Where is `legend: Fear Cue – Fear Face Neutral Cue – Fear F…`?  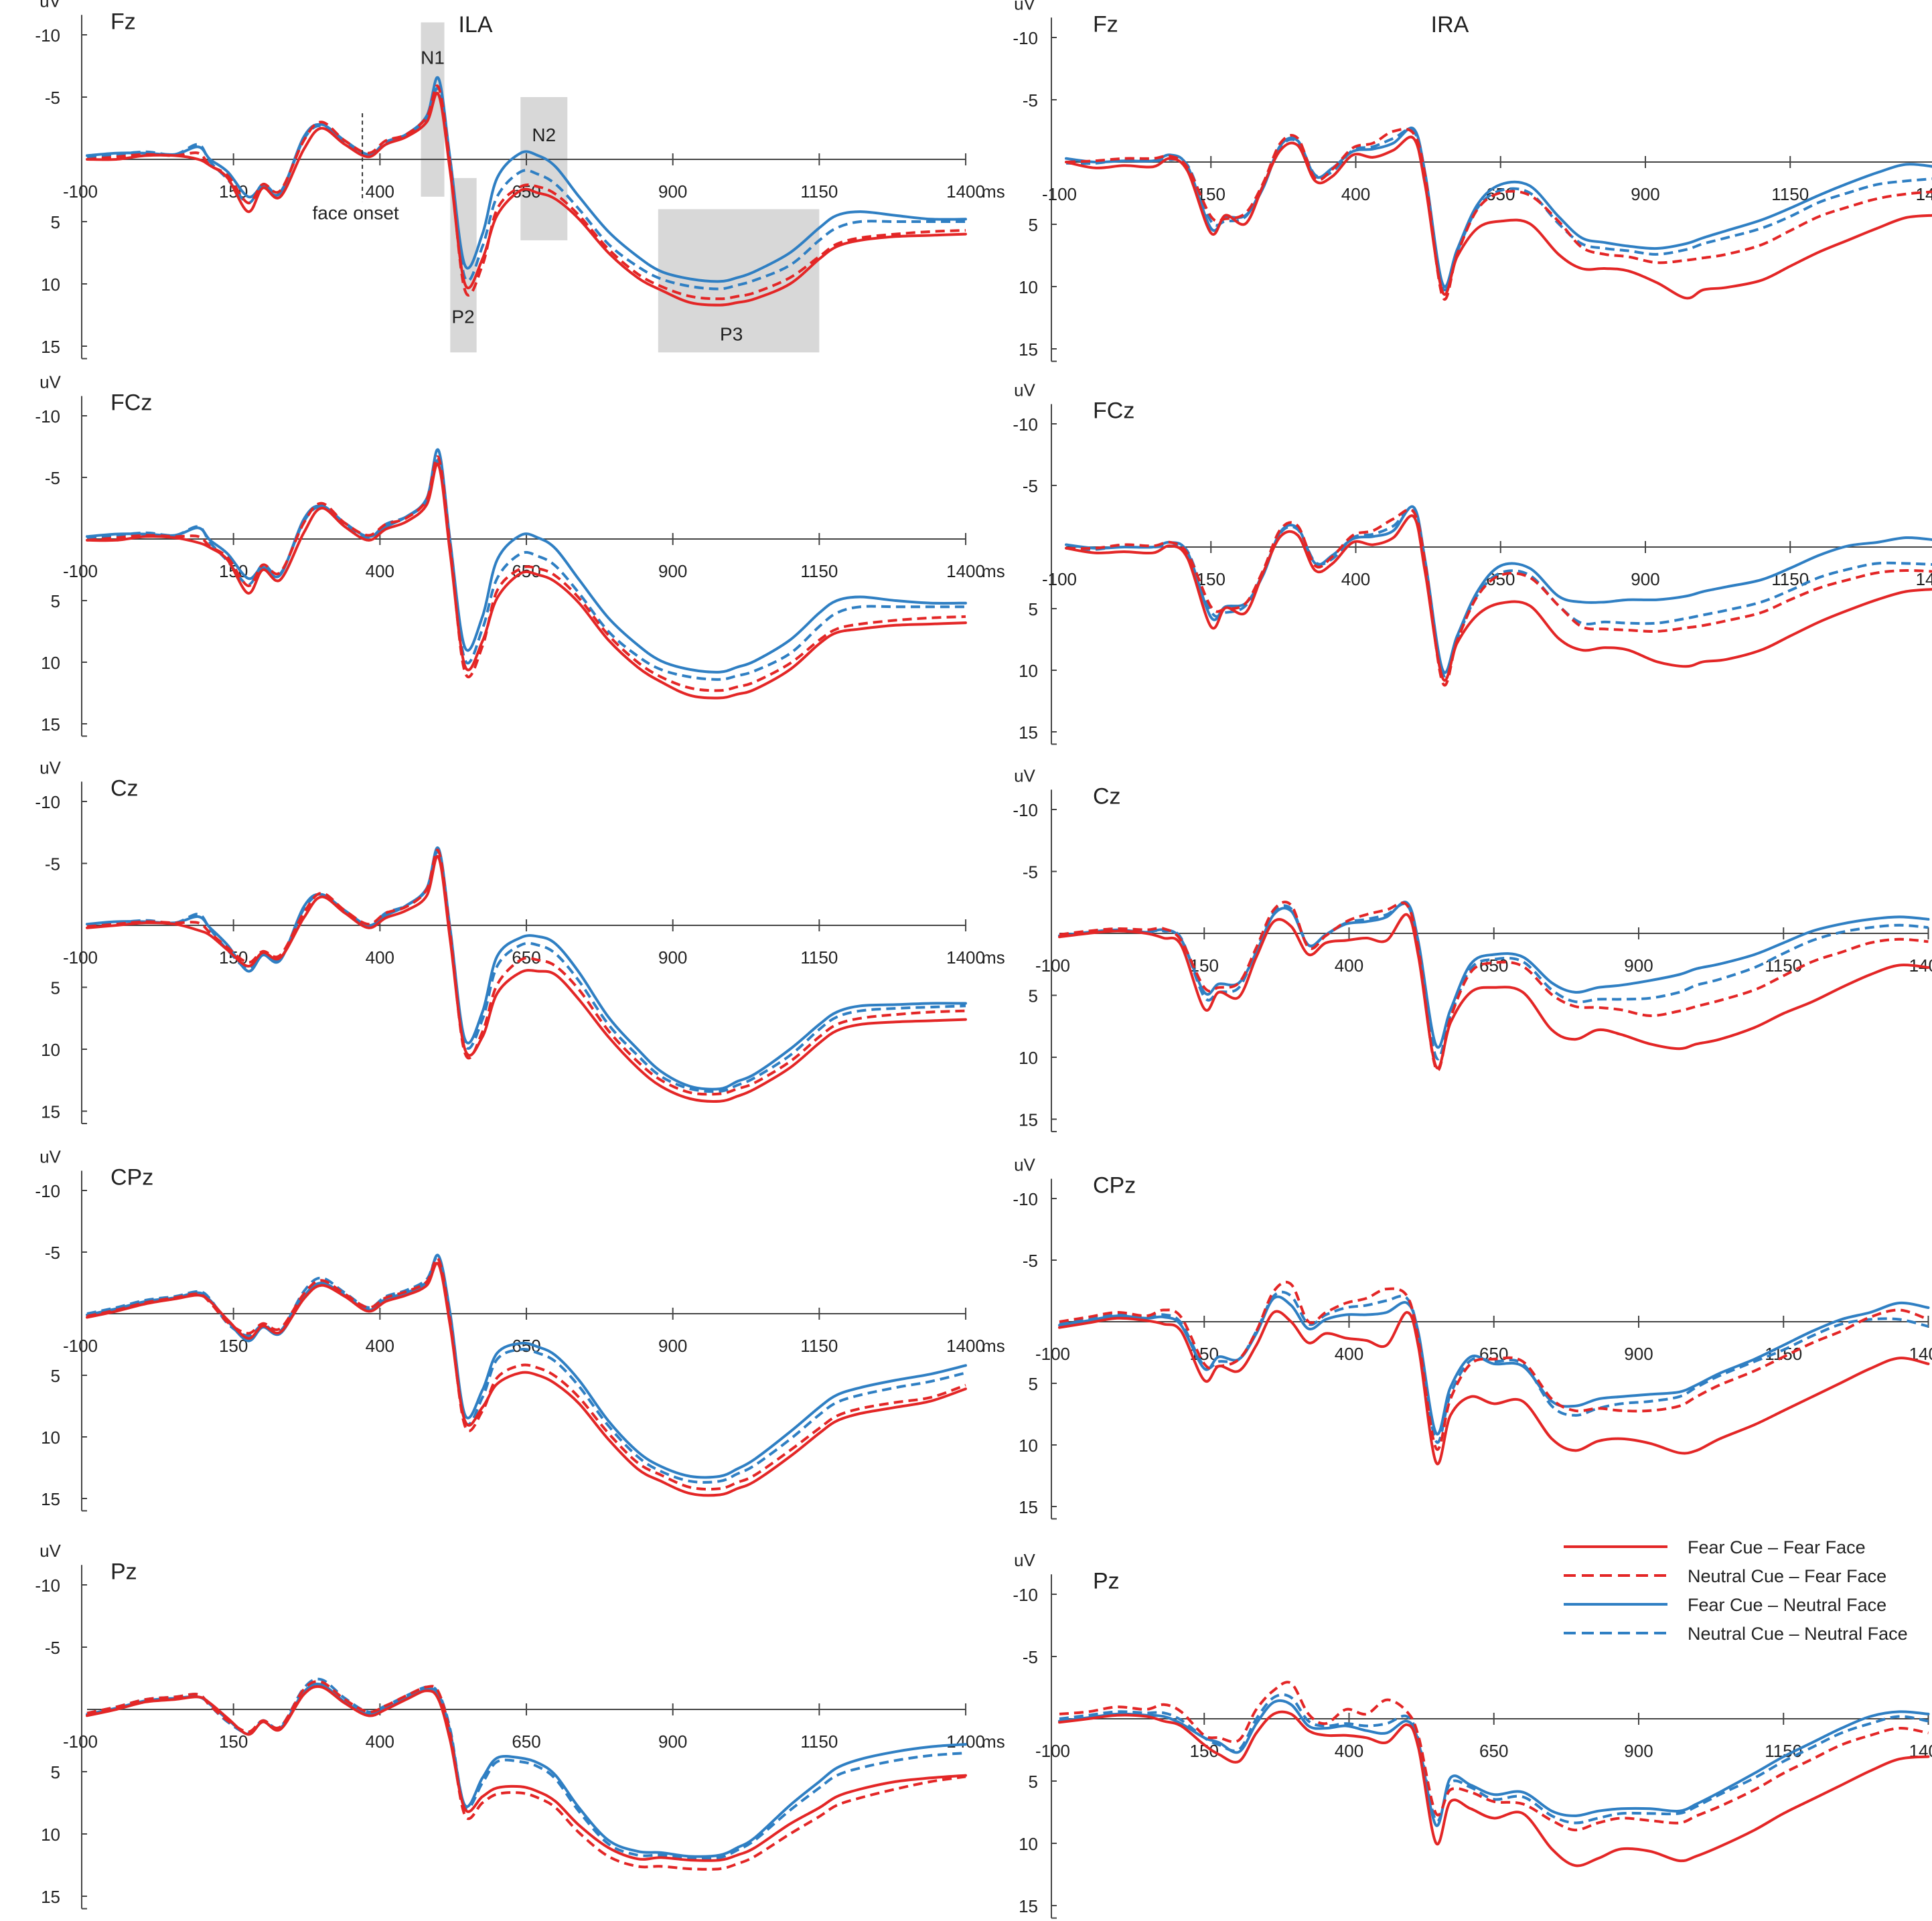 legend: Fear Cue – Fear Face Neutral Cue – Fear F… is located at coordinates (1736, 1590).